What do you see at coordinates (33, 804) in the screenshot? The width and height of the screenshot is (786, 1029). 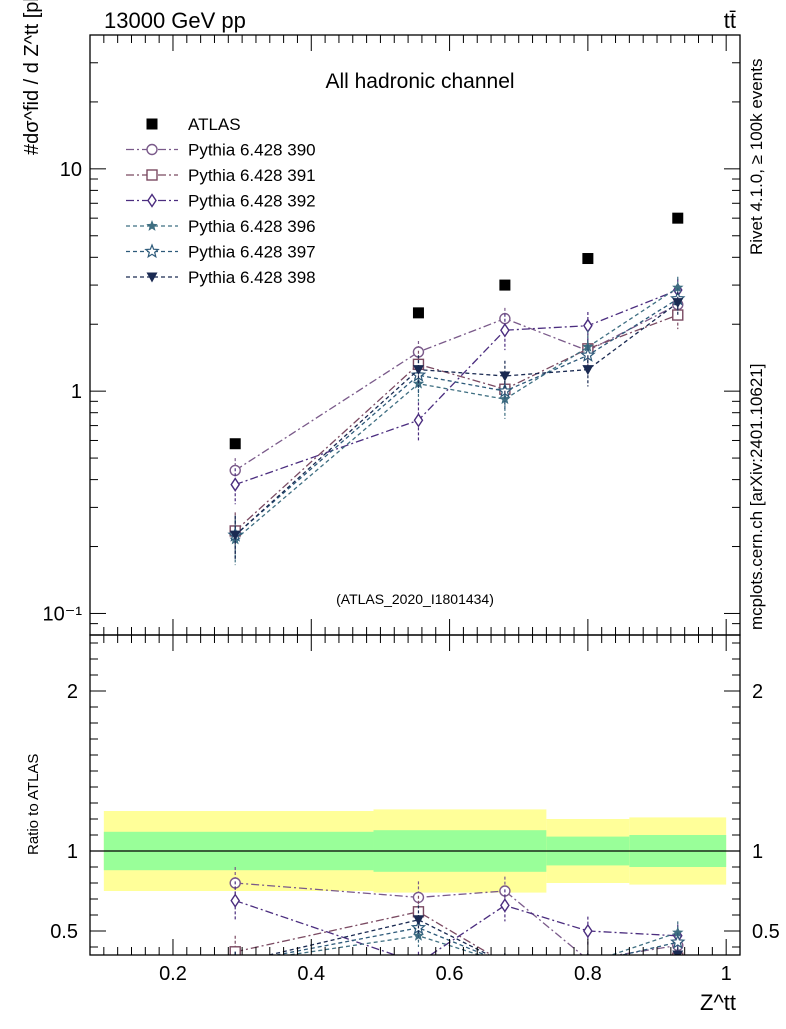 I see `ratio-y-axis-label: Ratio to ATLAS` at bounding box center [33, 804].